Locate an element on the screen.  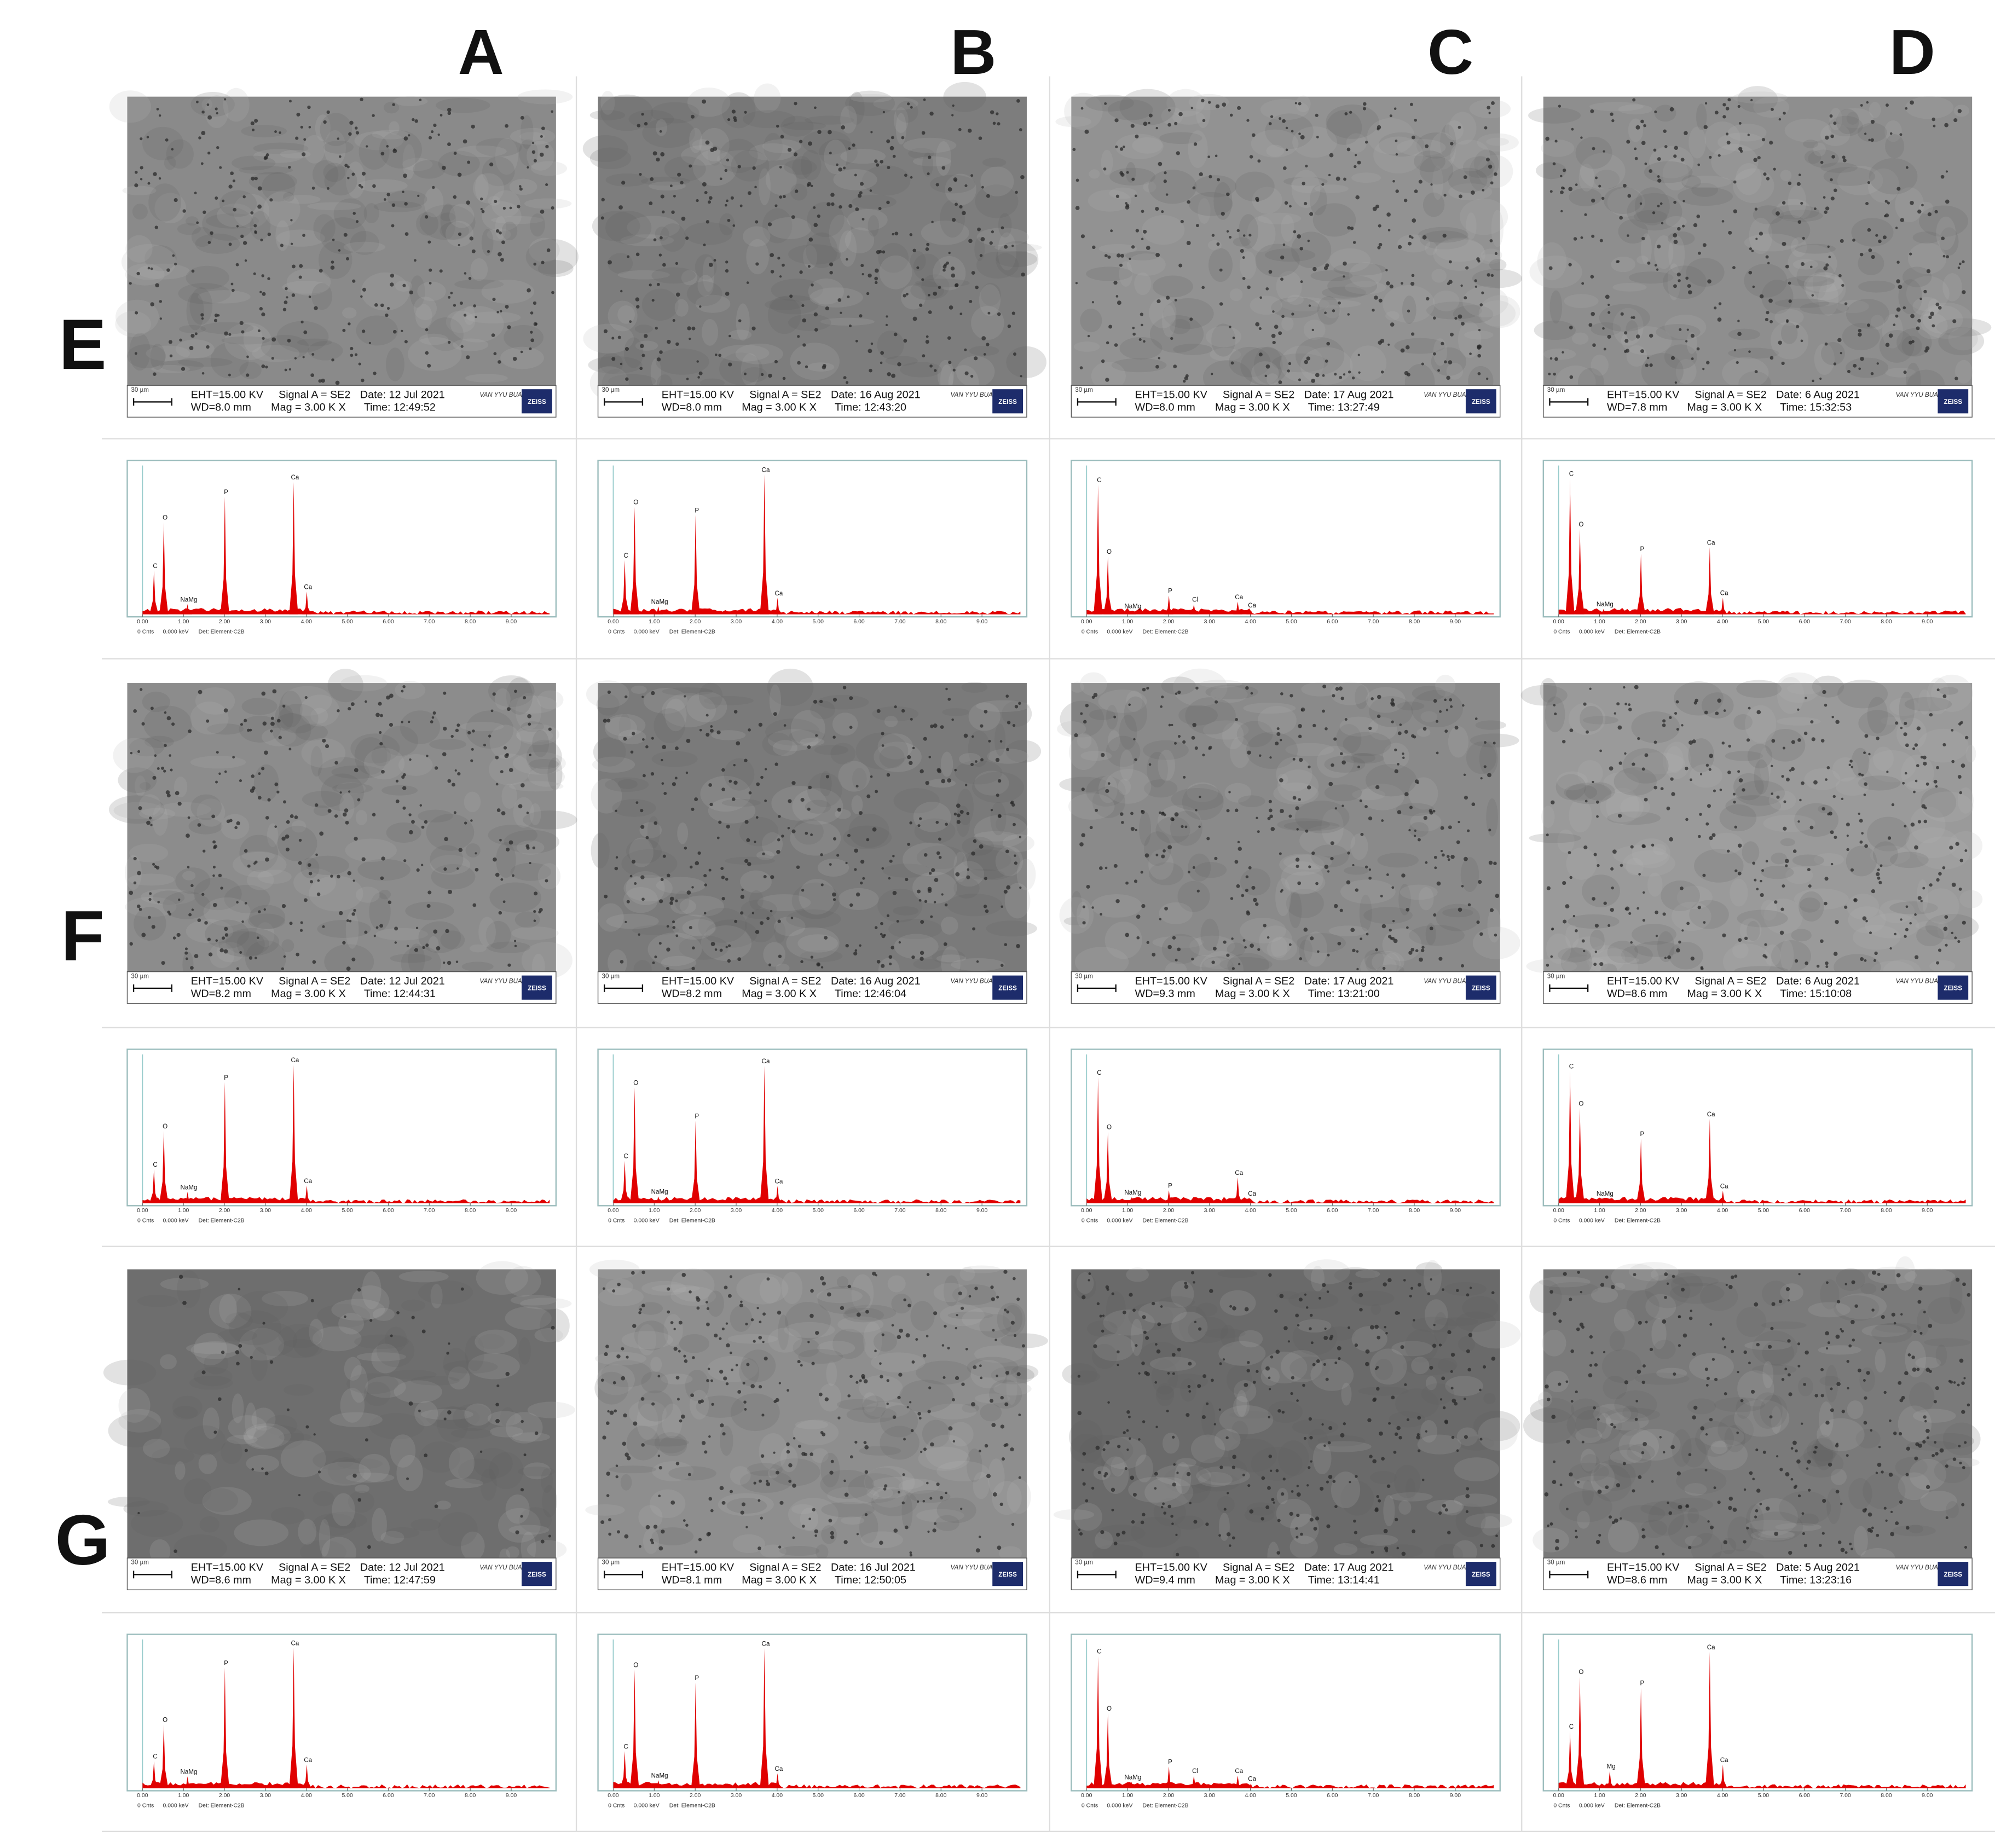
x-tick-label: 5.00 is located at coordinates (1291, 1211).